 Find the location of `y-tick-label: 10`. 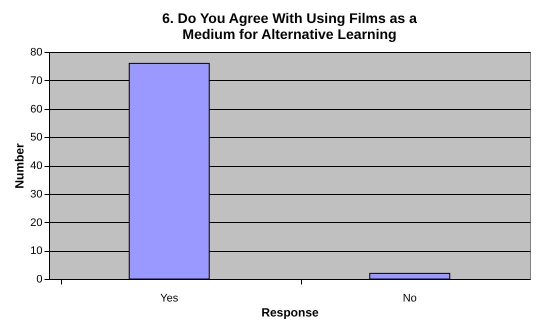

y-tick-label: 10 is located at coordinates (36, 251).